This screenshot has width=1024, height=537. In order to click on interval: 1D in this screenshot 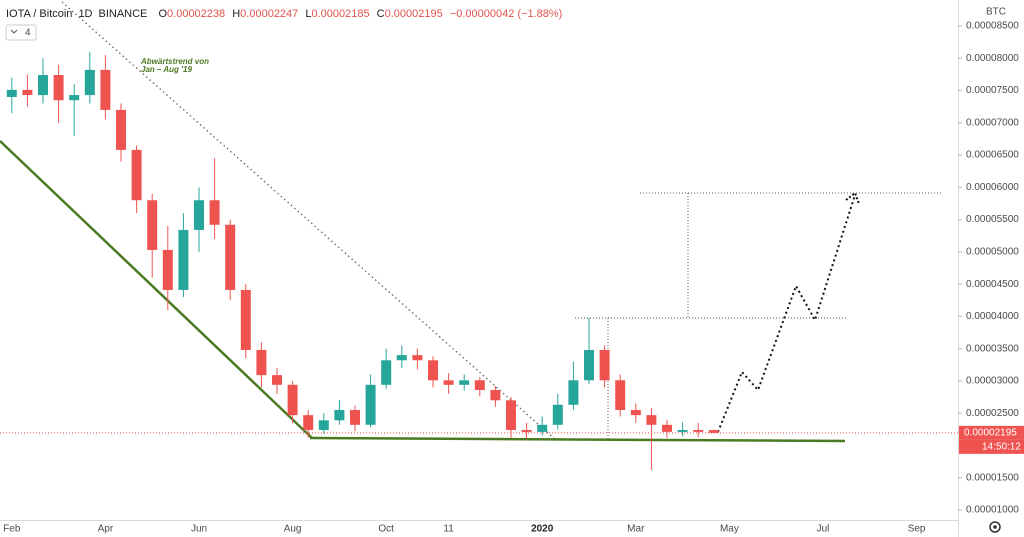, I will do `click(85, 14)`.